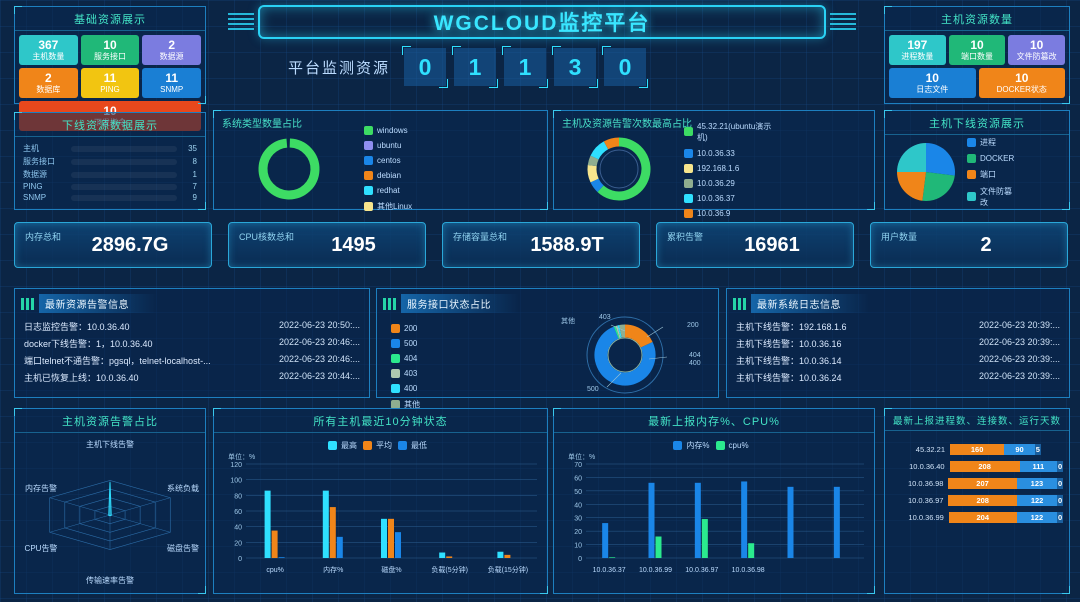 Image resolution: width=1080 pixels, height=602 pixels. Describe the element at coordinates (110, 421) in the screenshot. I see `chart-title-radar: 主机资源告警占比` at that location.